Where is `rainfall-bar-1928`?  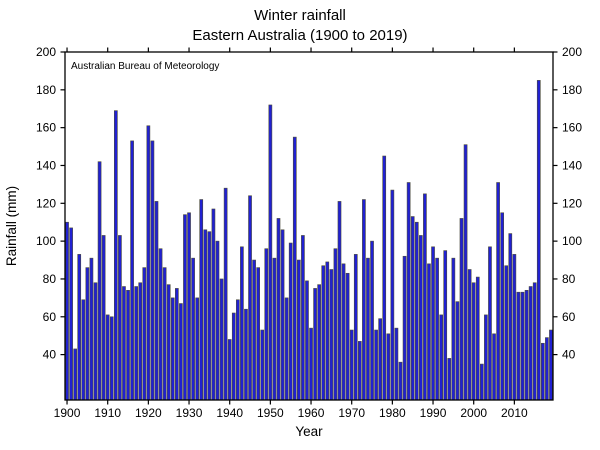
rainfall-bar-1928 is located at coordinates (181, 352).